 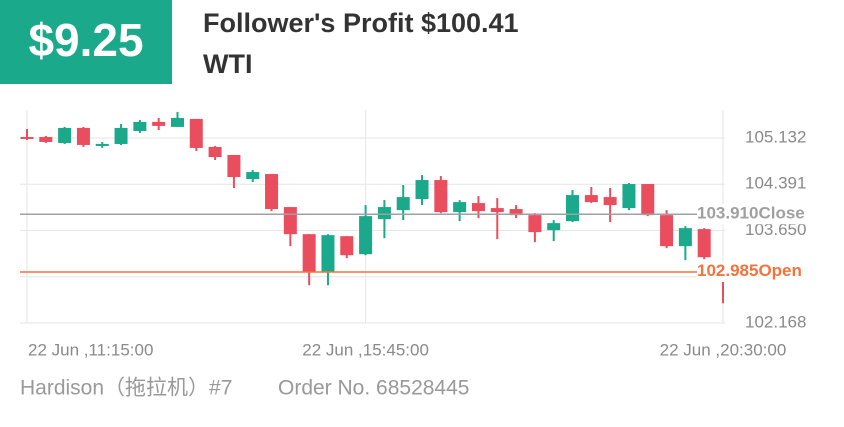 I want to click on x-tick-label: 22 Jun ,20:30:00, so click(x=723, y=349).